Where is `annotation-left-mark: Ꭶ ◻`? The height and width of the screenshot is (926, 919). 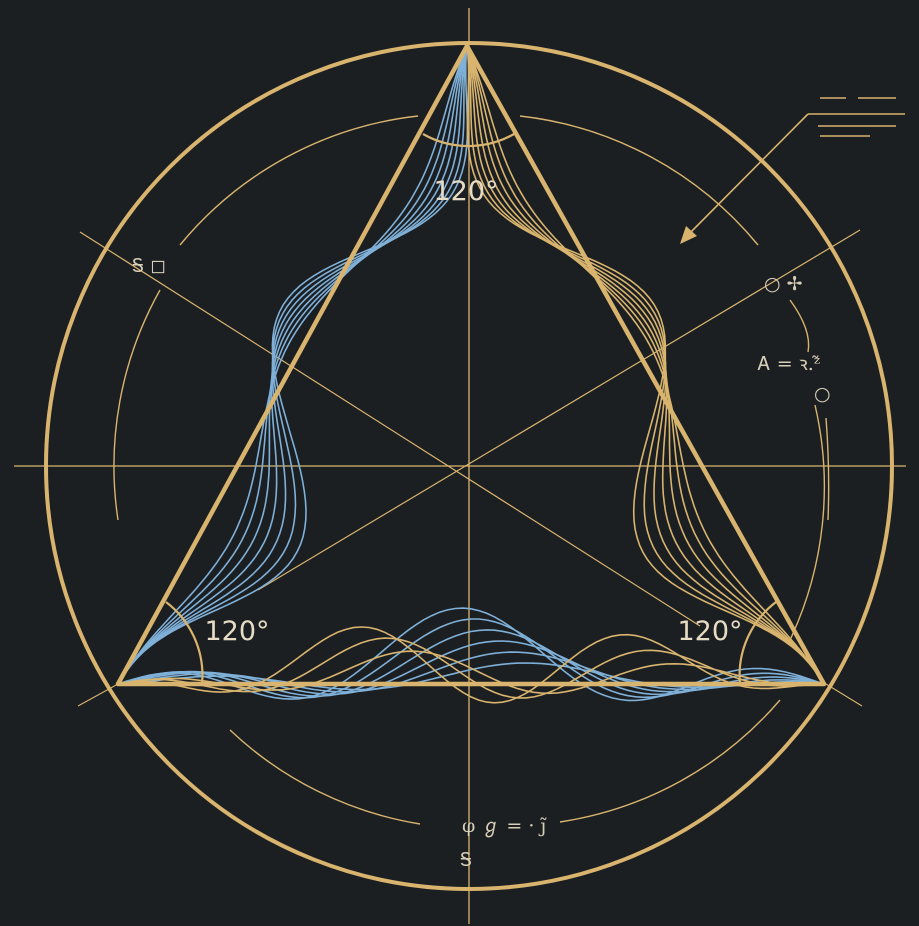
annotation-left-mark: Ꭶ ◻ is located at coordinates (149, 266).